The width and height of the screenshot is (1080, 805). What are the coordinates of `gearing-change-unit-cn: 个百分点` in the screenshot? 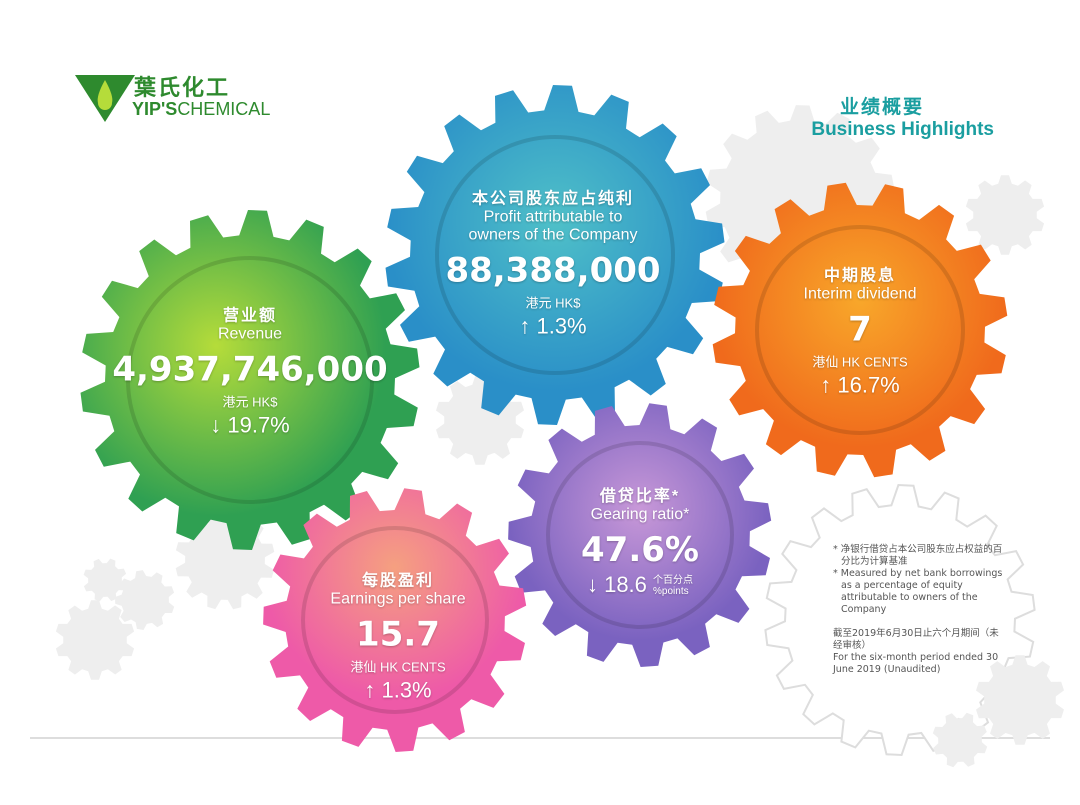 It's located at (673, 581).